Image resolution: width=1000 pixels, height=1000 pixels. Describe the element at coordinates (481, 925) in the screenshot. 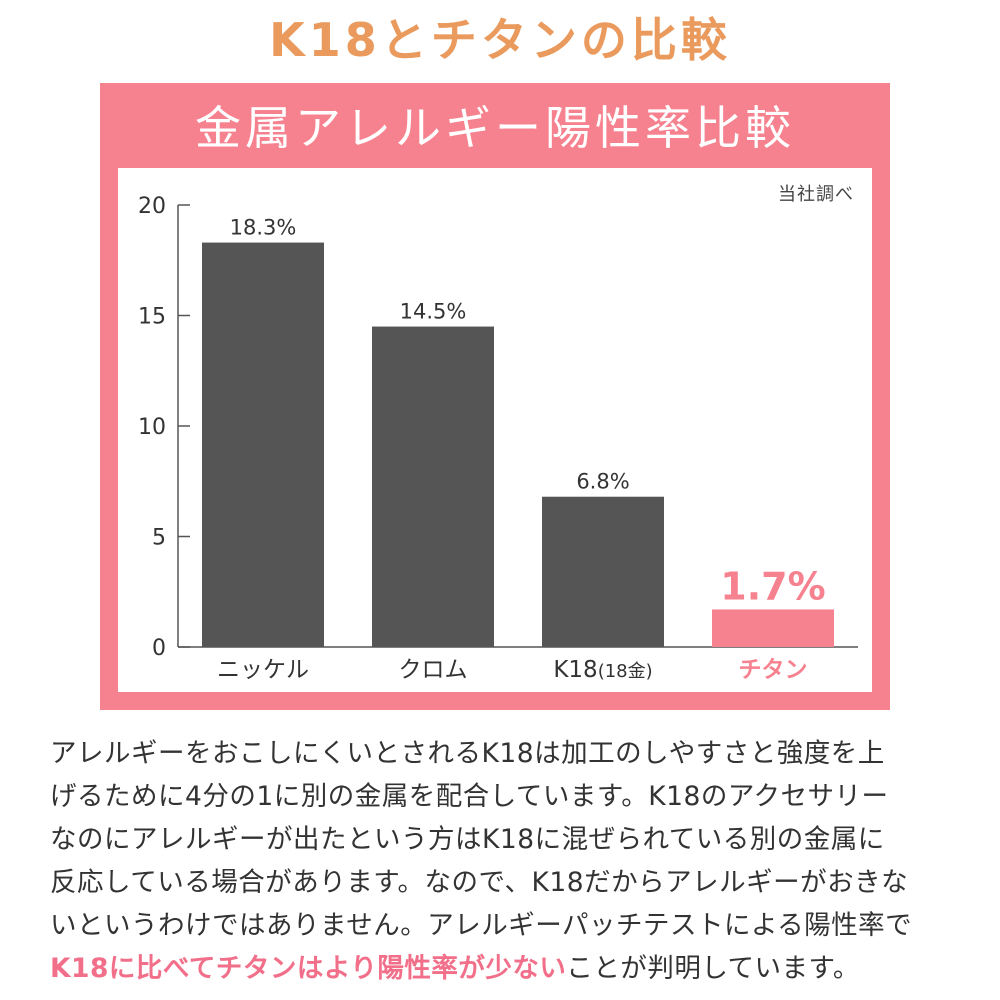

I see `description-line: いというわけではありません。アレルギーパッチテストによる陽性率で` at that location.